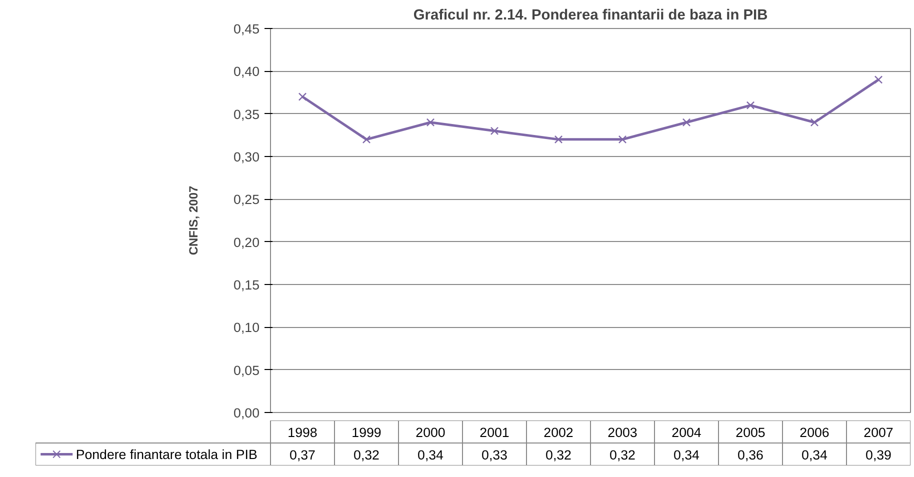 Image resolution: width=914 pixels, height=477 pixels. I want to click on y-tick-label: 0,40, so click(247, 72).